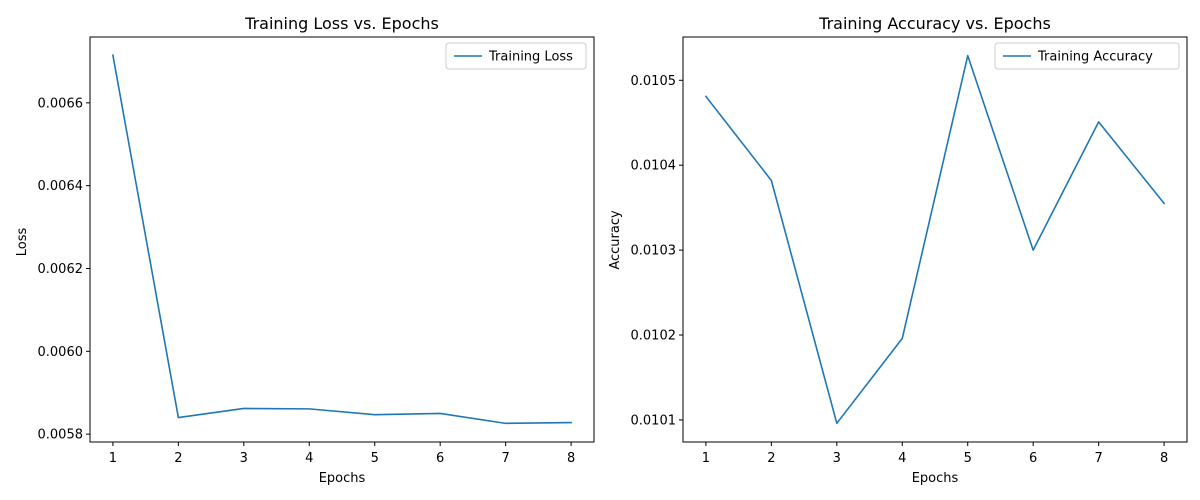 The width and height of the screenshot is (1200, 500). What do you see at coordinates (934, 23) in the screenshot?
I see `accuracy-chart-title: Training Accuracy vs. Epochs` at bounding box center [934, 23].